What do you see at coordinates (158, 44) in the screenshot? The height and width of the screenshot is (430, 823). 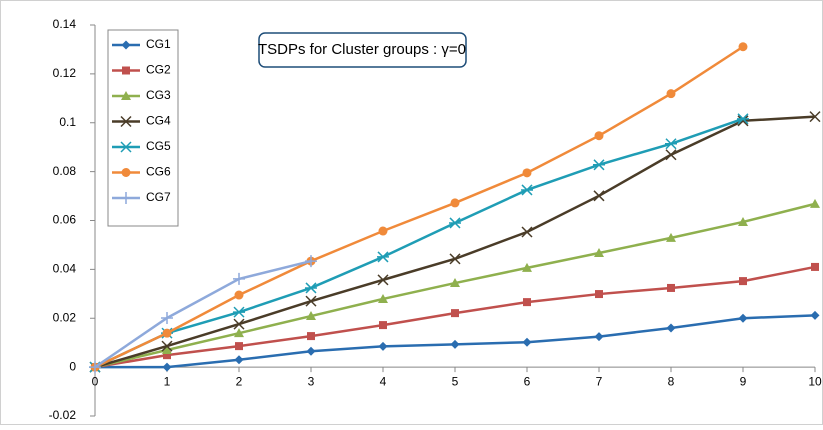 I see `legend-label: CG1` at bounding box center [158, 44].